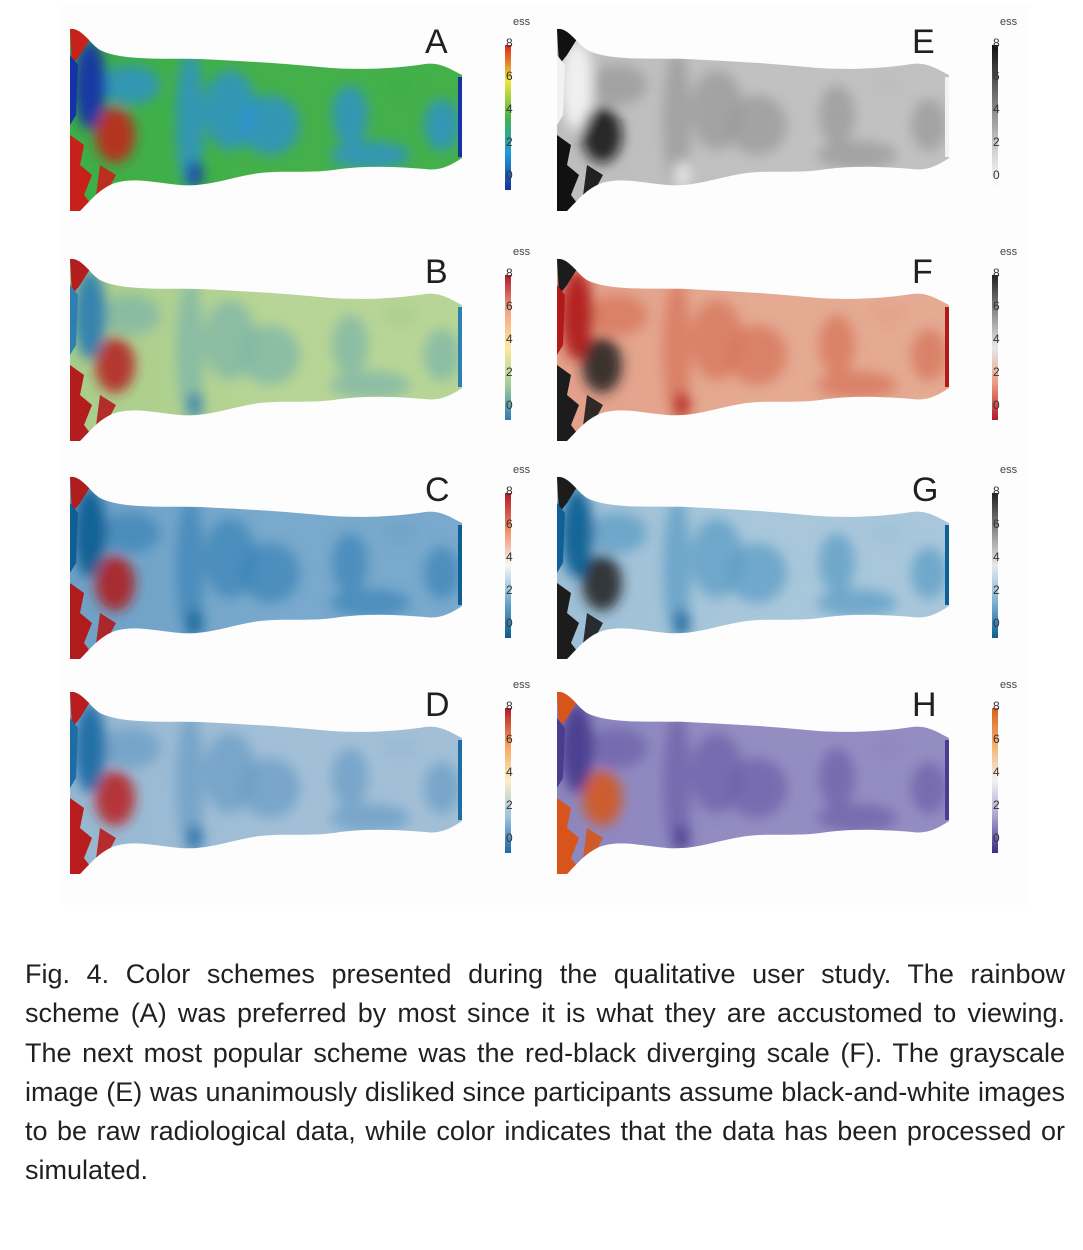 Image resolution: width=1083 pixels, height=1250 pixels. Describe the element at coordinates (436, 272) in the screenshot. I see `panel-label: B` at that location.